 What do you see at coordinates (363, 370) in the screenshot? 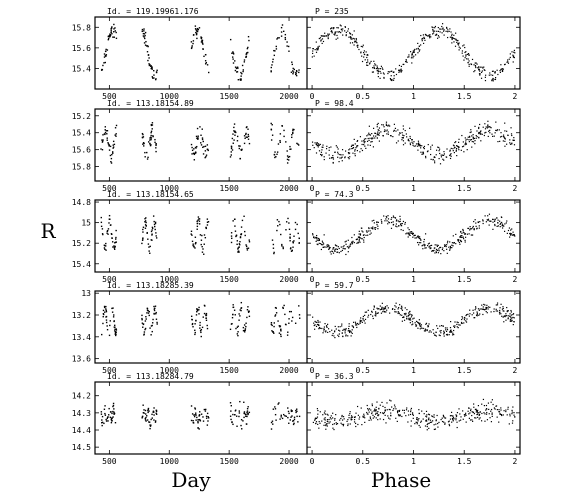
I see `phase-tick-label: 0.5` at bounding box center [363, 370].